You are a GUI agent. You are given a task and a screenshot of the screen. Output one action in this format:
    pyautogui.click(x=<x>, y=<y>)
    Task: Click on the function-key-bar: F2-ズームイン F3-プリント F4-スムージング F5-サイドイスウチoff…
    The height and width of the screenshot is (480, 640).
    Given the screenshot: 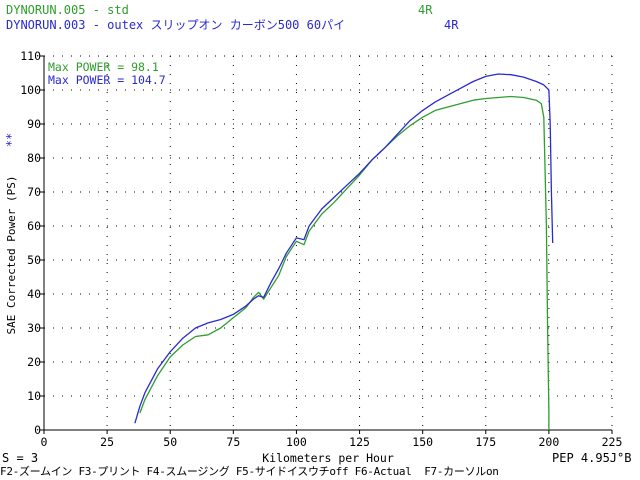 What is the action you would take?
    pyautogui.click(x=249, y=471)
    